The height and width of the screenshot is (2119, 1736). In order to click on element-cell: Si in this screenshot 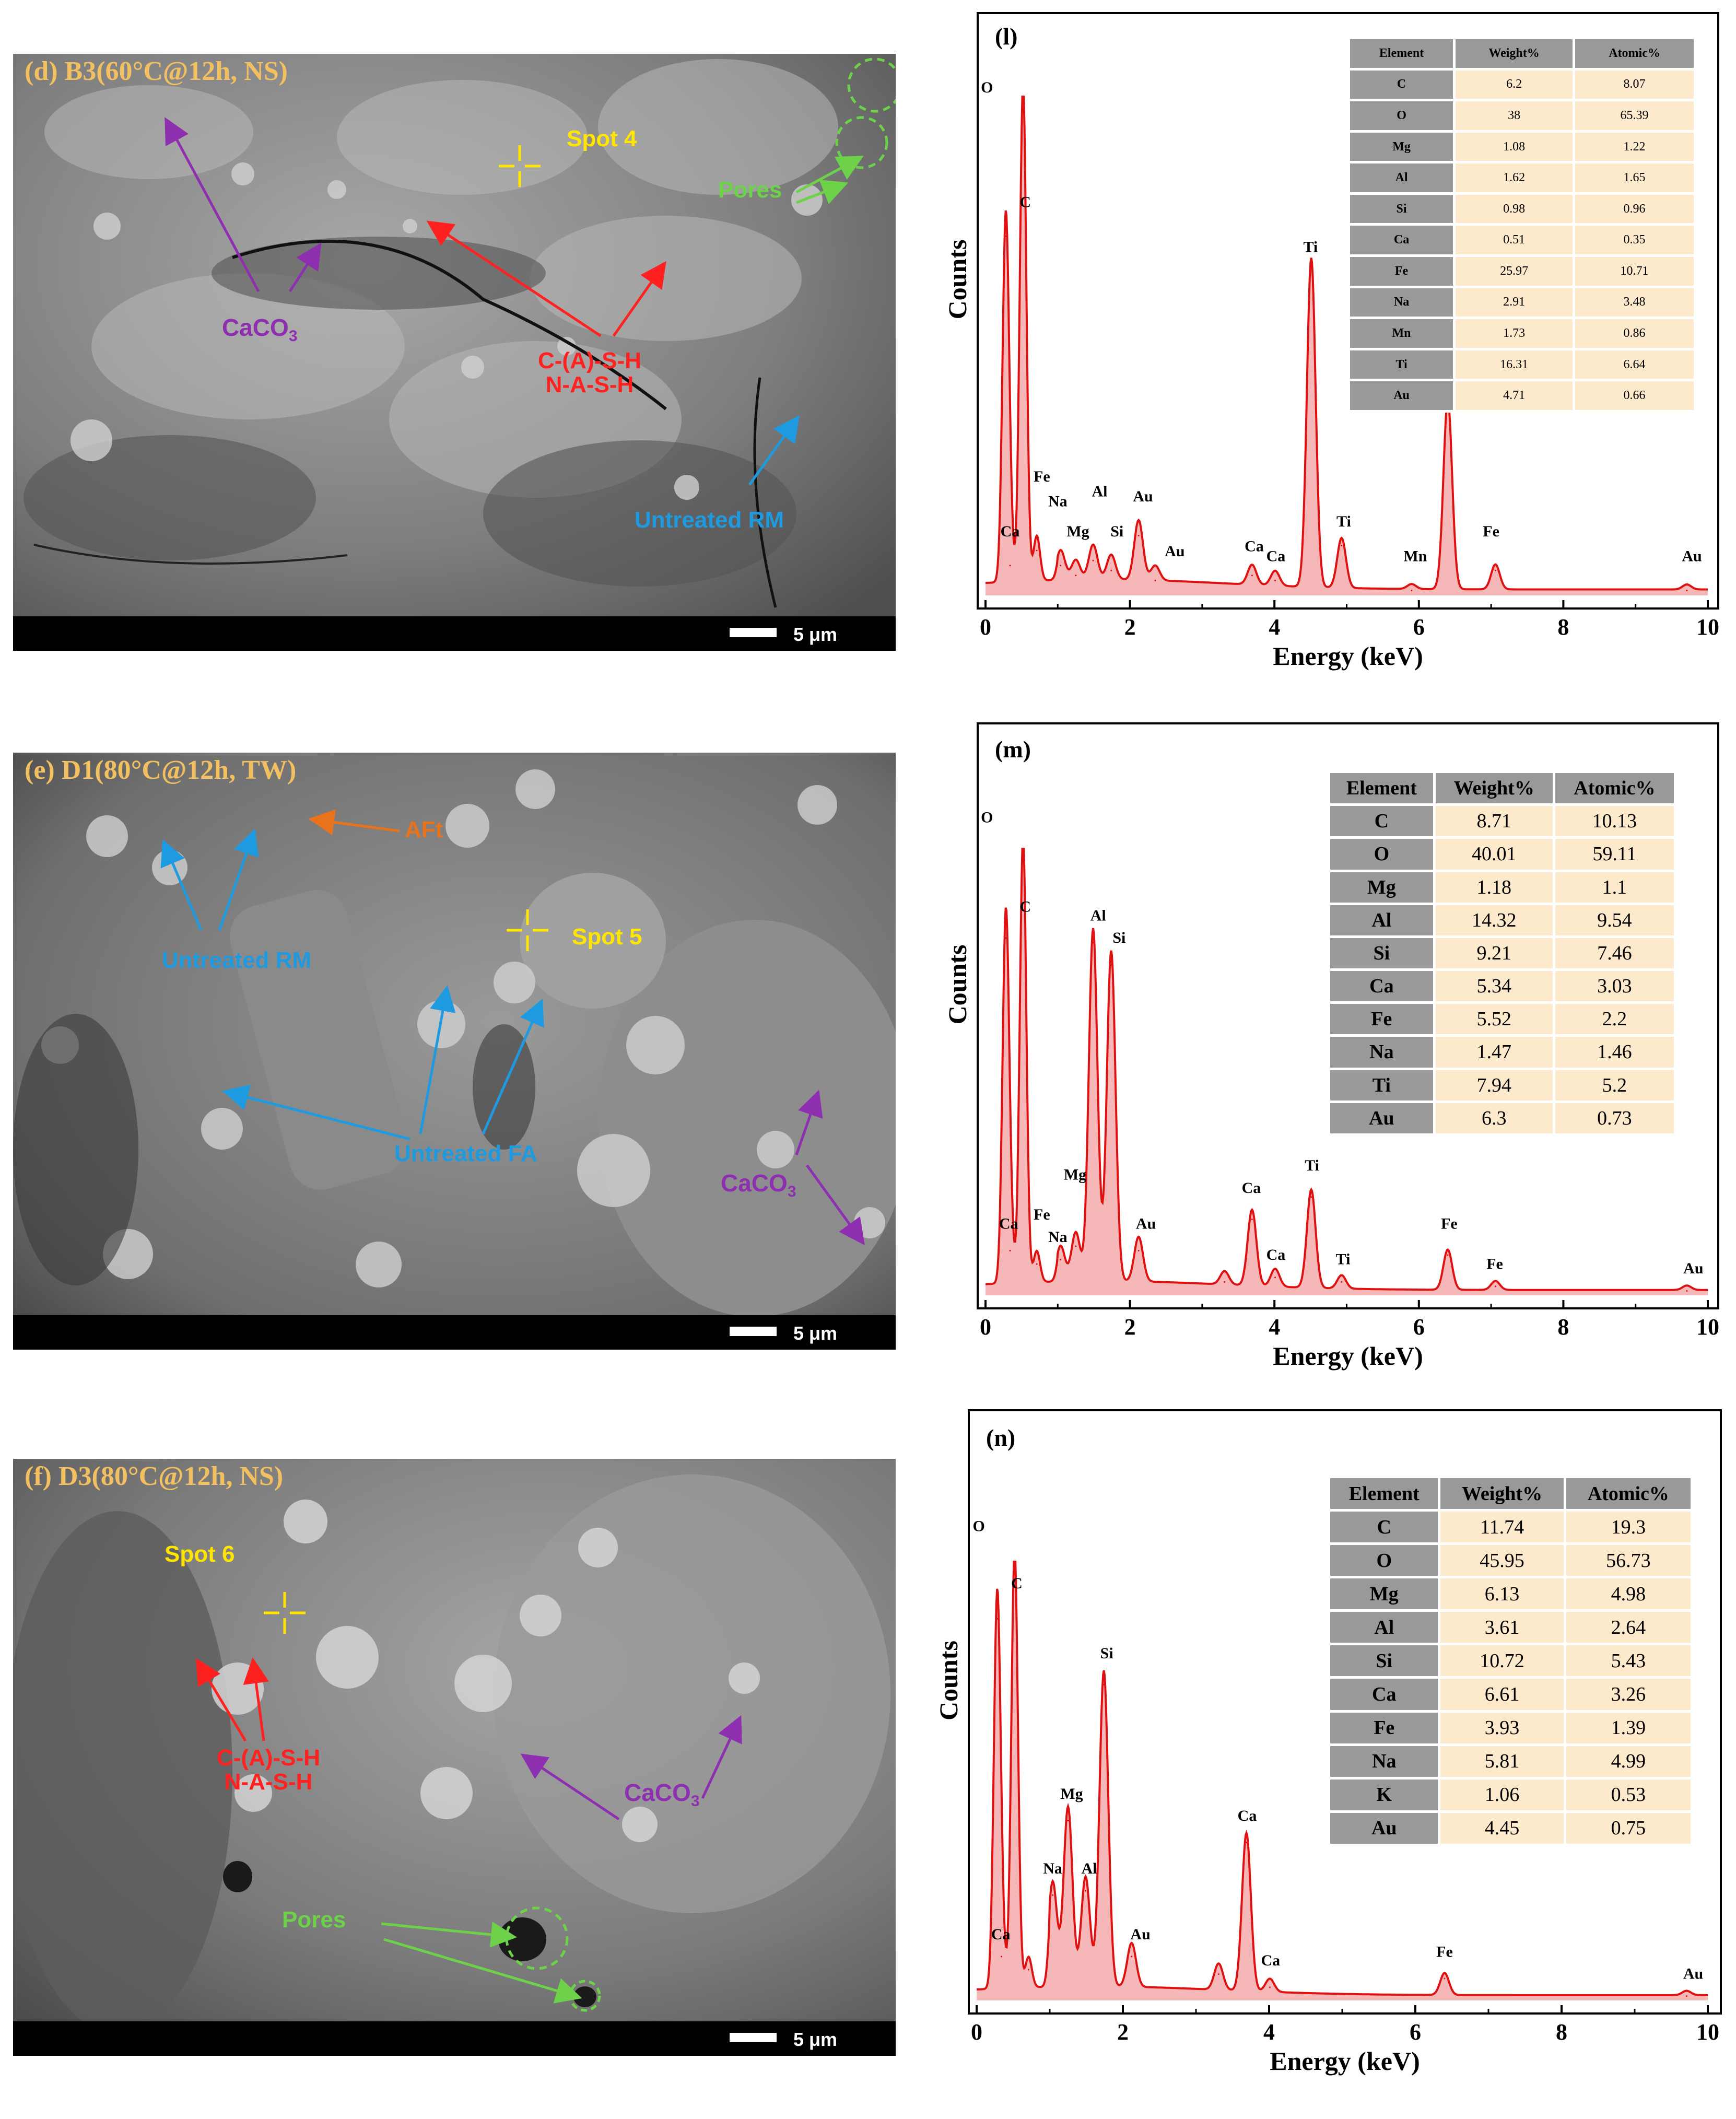, I will do `click(1382, 953)`.